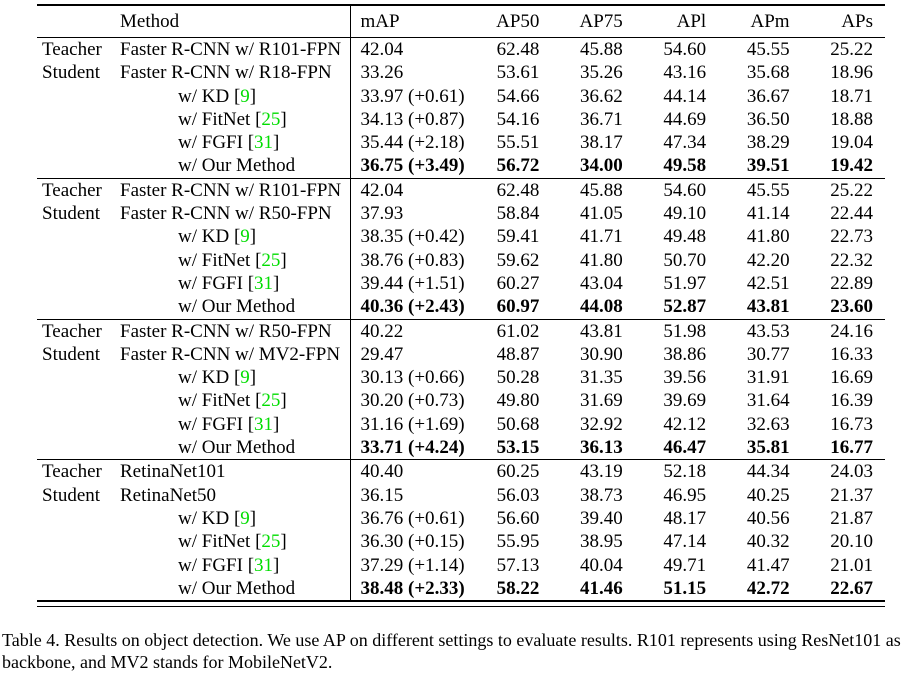 The width and height of the screenshot is (922, 673). I want to click on cell-ap50: 53.15, so click(518, 448).